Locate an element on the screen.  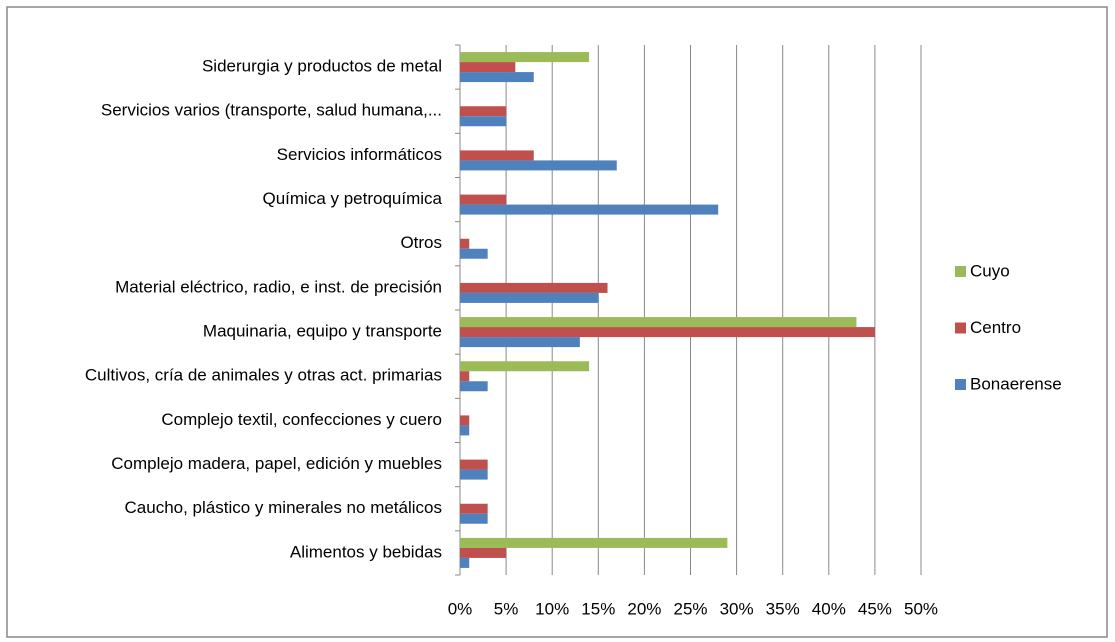
x-tick-label: 0% is located at coordinates (460, 608).